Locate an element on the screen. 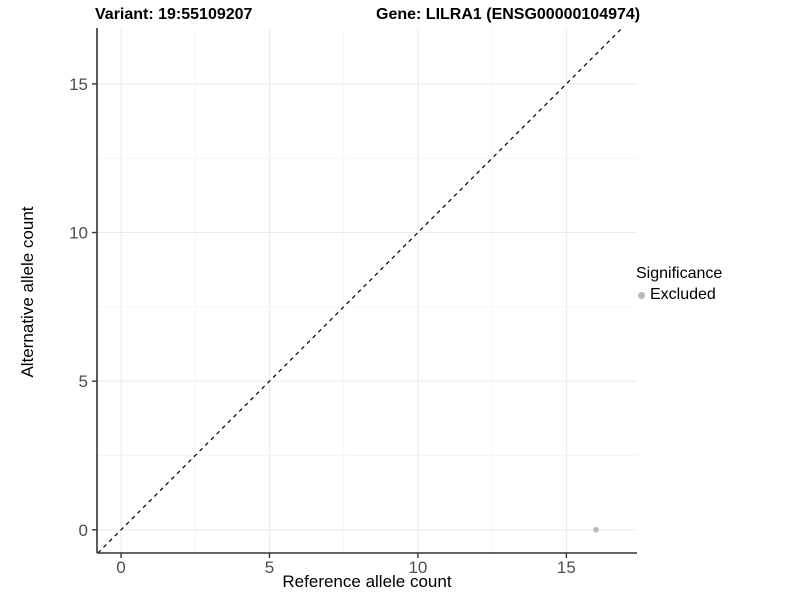 The image size is (800, 600). y-tick-label: 0 is located at coordinates (83, 530).